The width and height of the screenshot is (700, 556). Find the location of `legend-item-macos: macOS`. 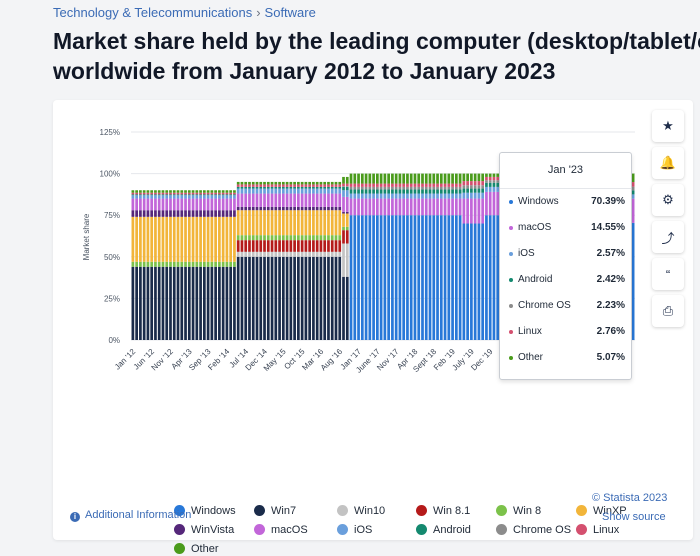

legend-item-macos: macOS is located at coordinates (281, 530).